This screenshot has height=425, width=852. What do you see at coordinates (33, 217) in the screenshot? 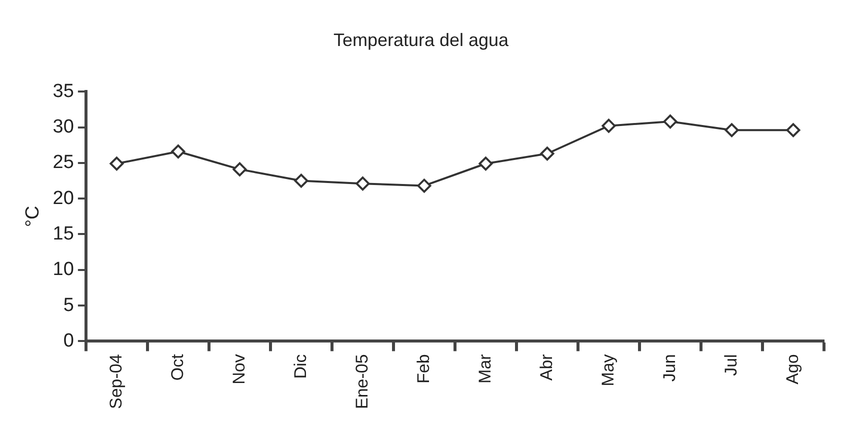
I see `y-axis-title: °C` at bounding box center [33, 217].